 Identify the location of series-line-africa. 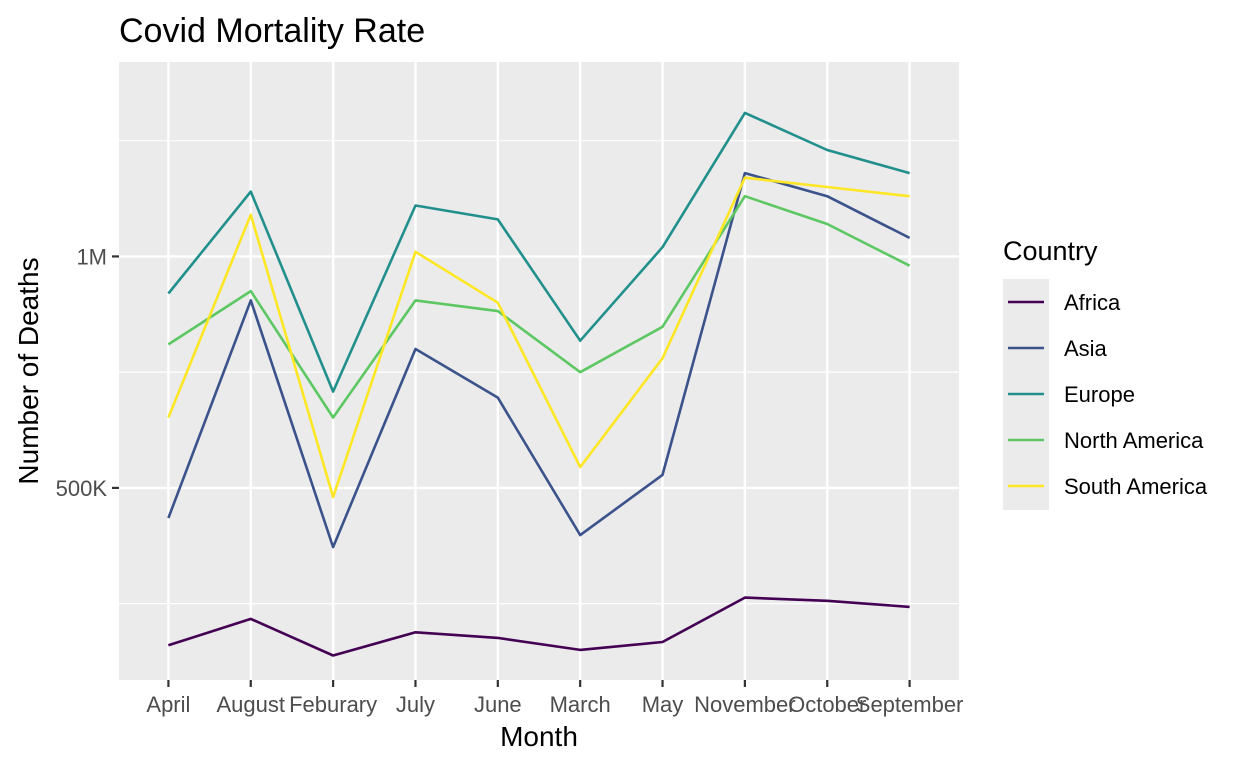
(539, 626).